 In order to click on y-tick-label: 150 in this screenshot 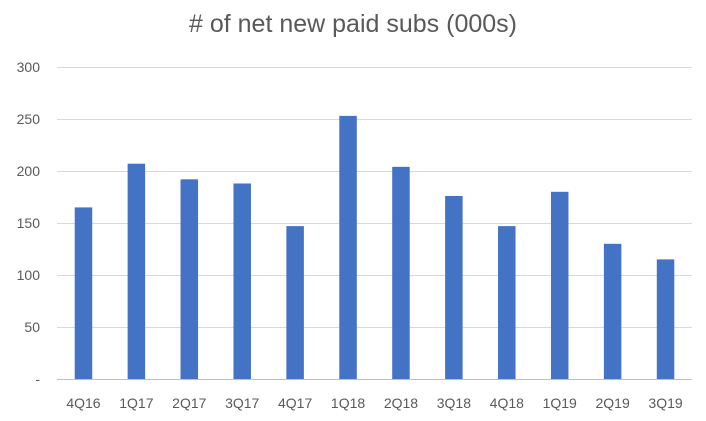, I will do `click(29, 223)`.